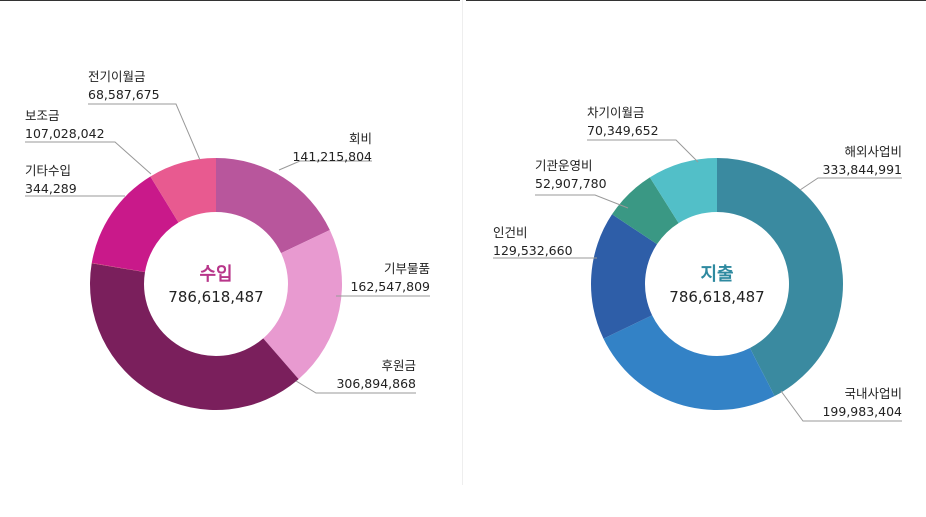 The image size is (926, 517). What do you see at coordinates (124, 94) in the screenshot?
I see `income-slice-value-5: 68,587,675` at bounding box center [124, 94].